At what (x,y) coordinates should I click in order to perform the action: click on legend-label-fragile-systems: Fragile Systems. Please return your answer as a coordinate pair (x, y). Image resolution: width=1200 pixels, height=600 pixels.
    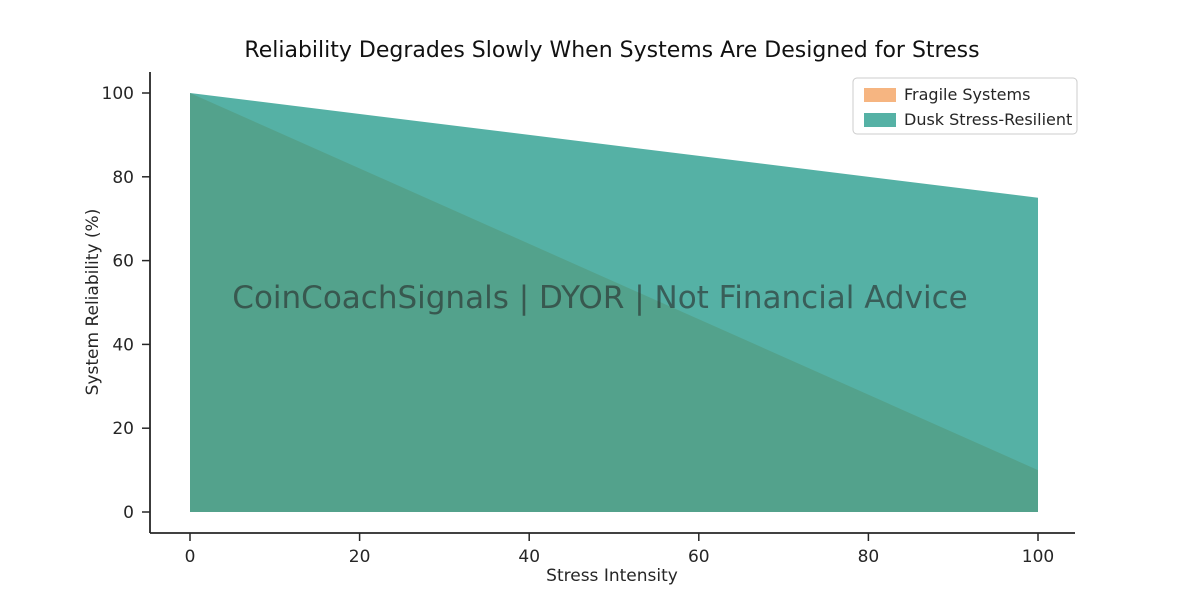
    Looking at the image, I should click on (967, 94).